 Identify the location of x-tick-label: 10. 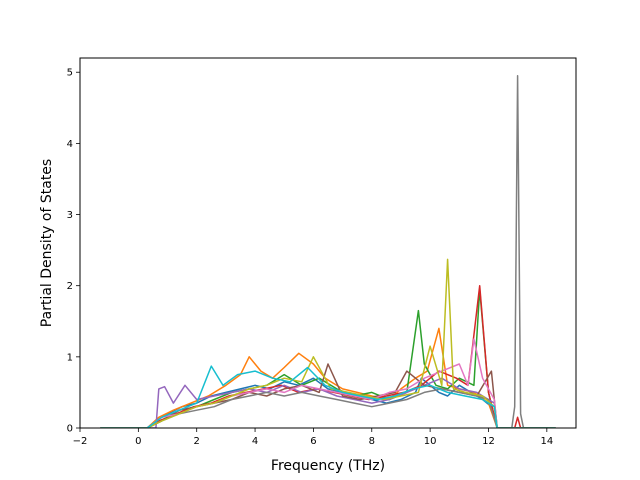
(430, 441).